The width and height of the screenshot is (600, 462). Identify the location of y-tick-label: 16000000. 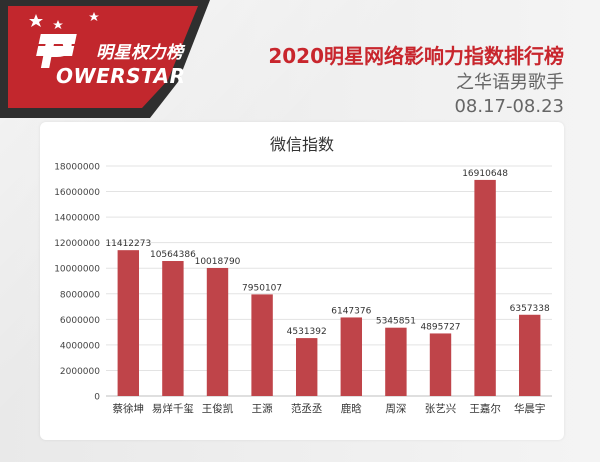
(77, 193).